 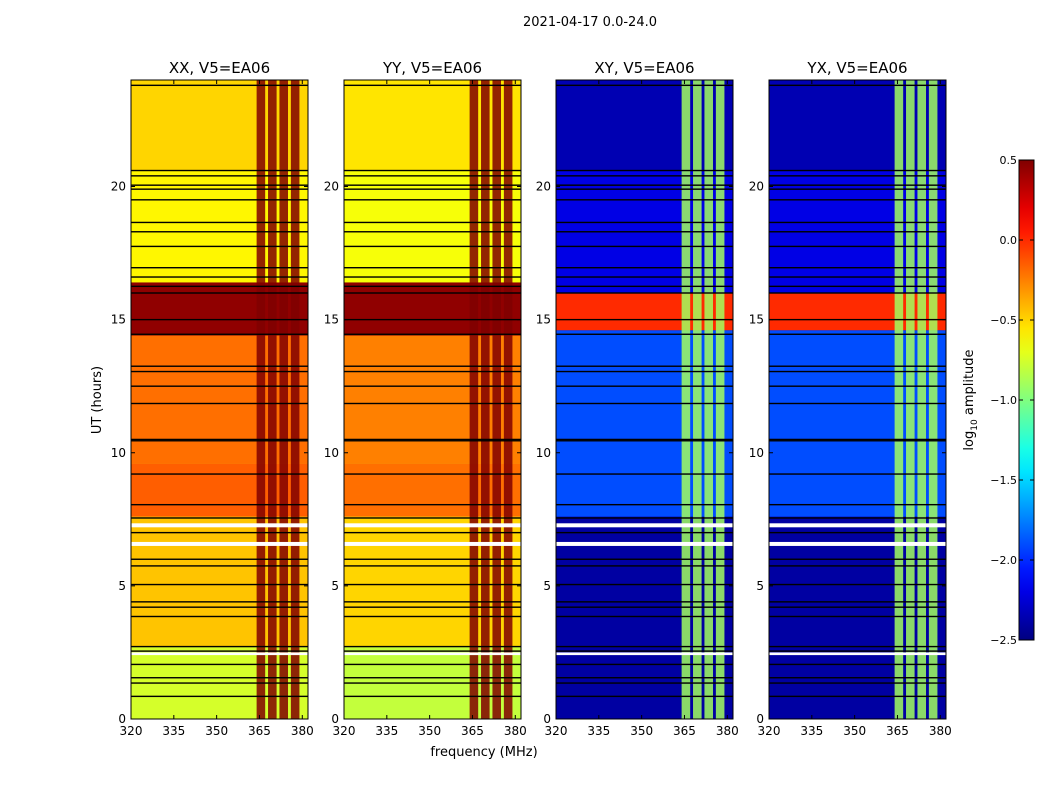 What do you see at coordinates (1003, 480) in the screenshot?
I see `colorbar-tick-label: −1.5` at bounding box center [1003, 480].